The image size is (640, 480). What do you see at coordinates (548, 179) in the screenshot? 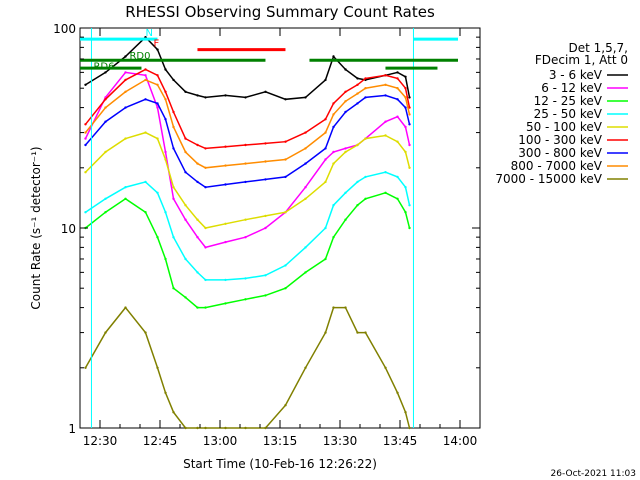
I see `legend-label: 7000 - 15000 keV` at bounding box center [548, 179].